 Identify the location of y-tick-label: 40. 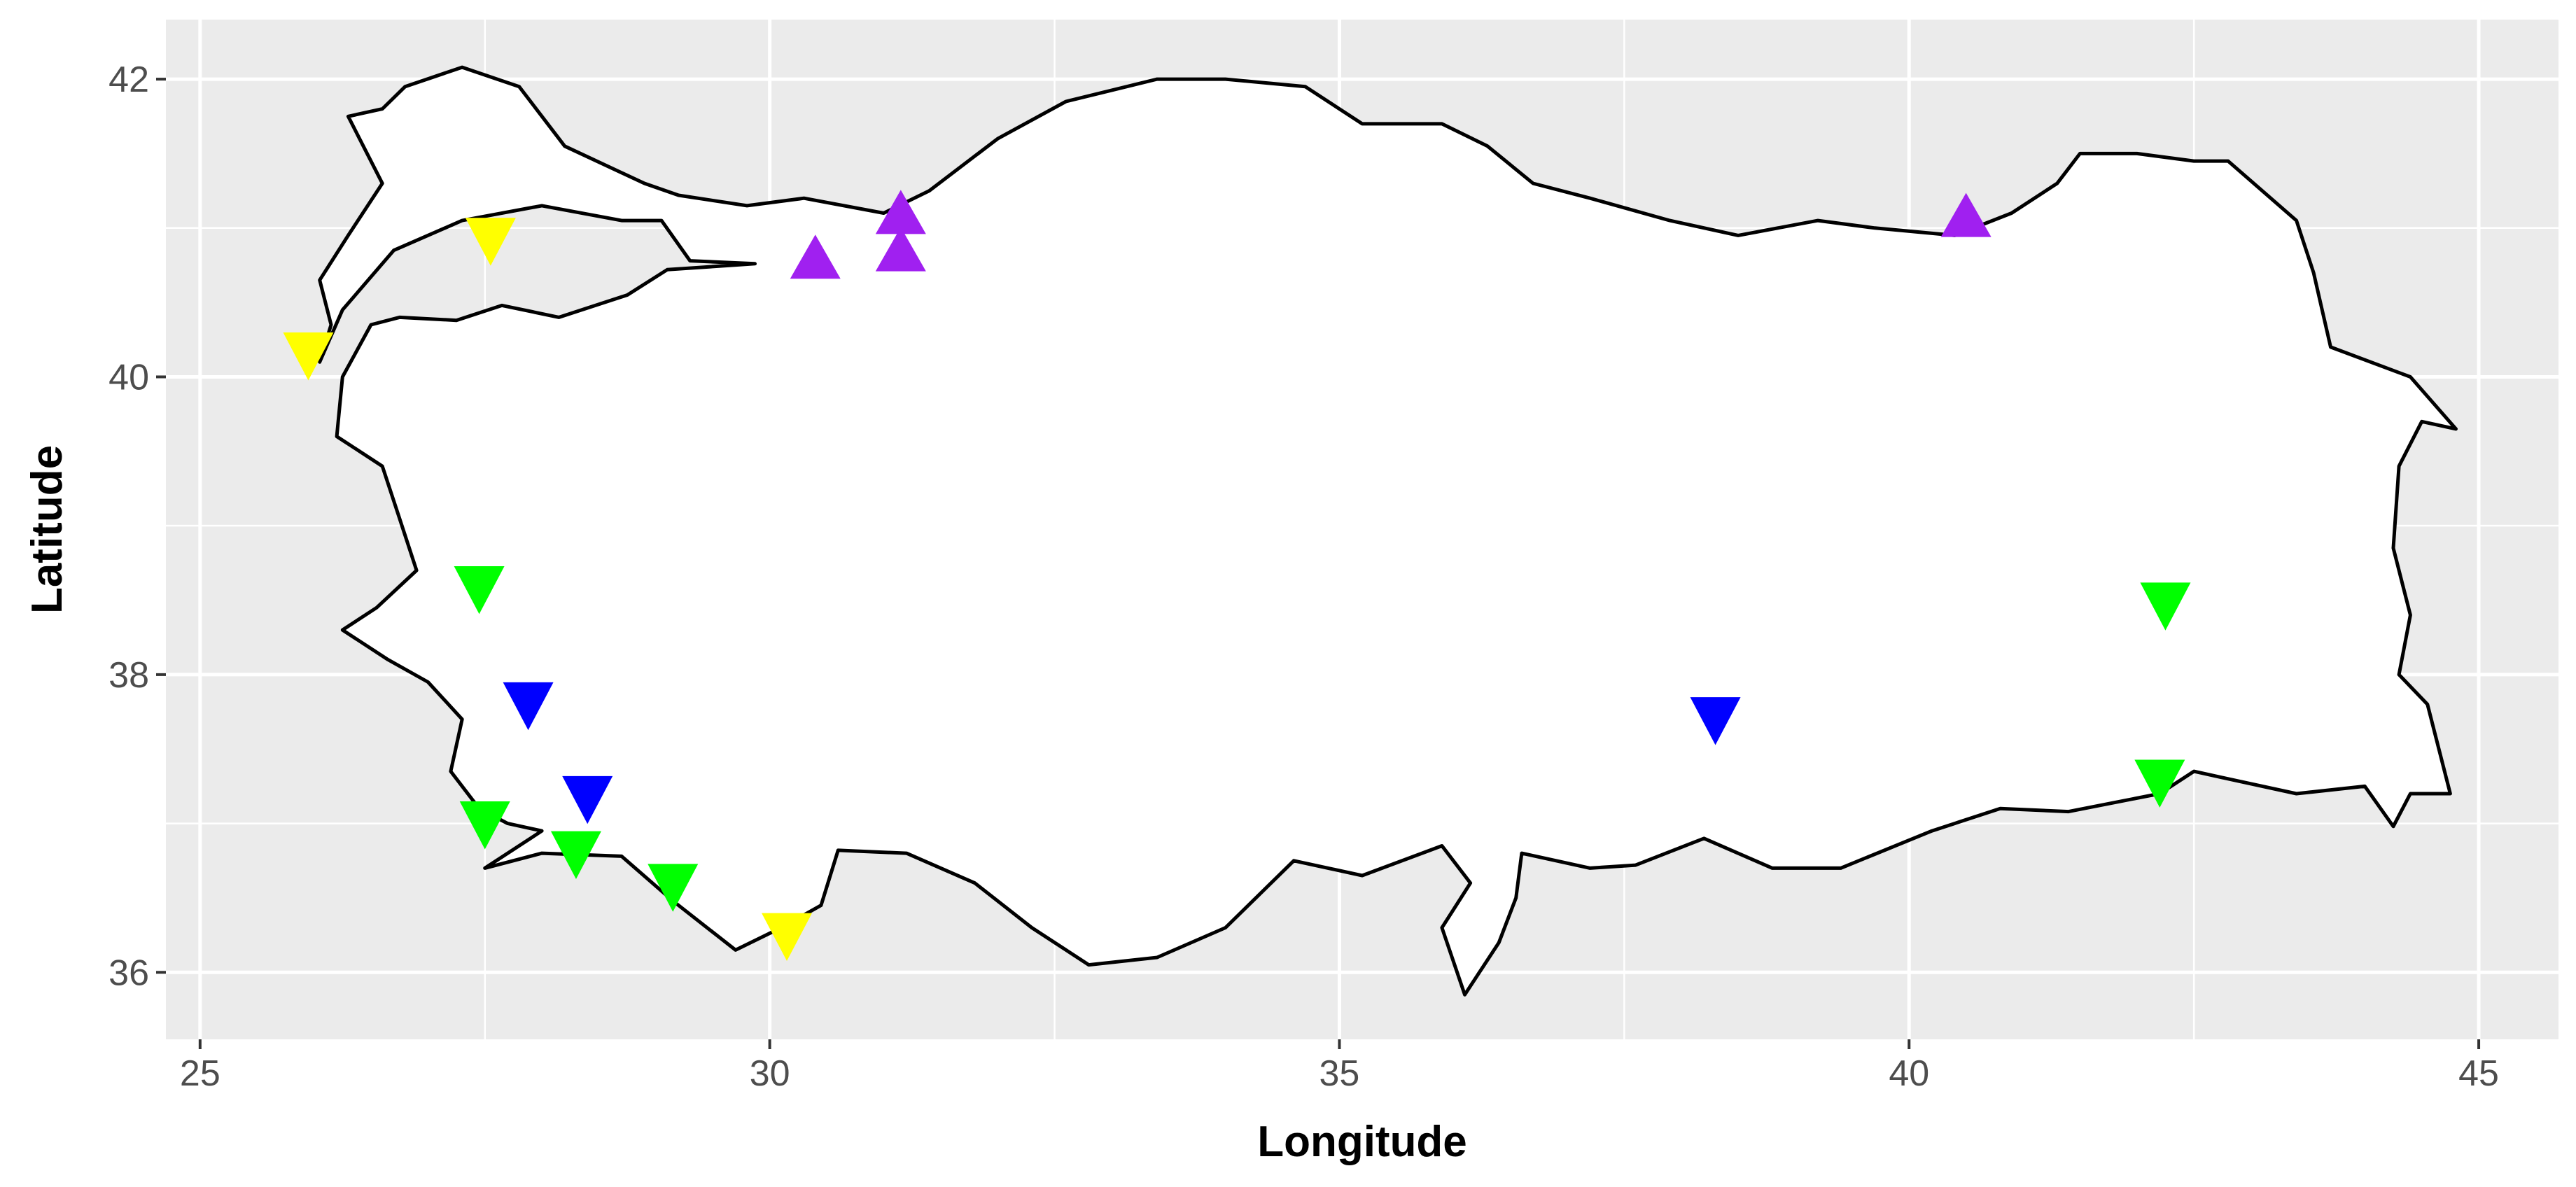
(128, 377).